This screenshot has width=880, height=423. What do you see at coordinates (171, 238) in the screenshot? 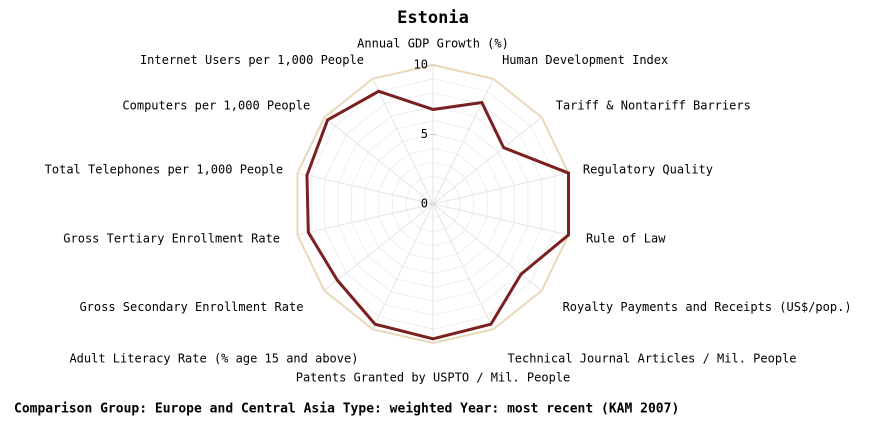
I see `axis-label: Gross Tertiary Enrollment Rate` at bounding box center [171, 238].